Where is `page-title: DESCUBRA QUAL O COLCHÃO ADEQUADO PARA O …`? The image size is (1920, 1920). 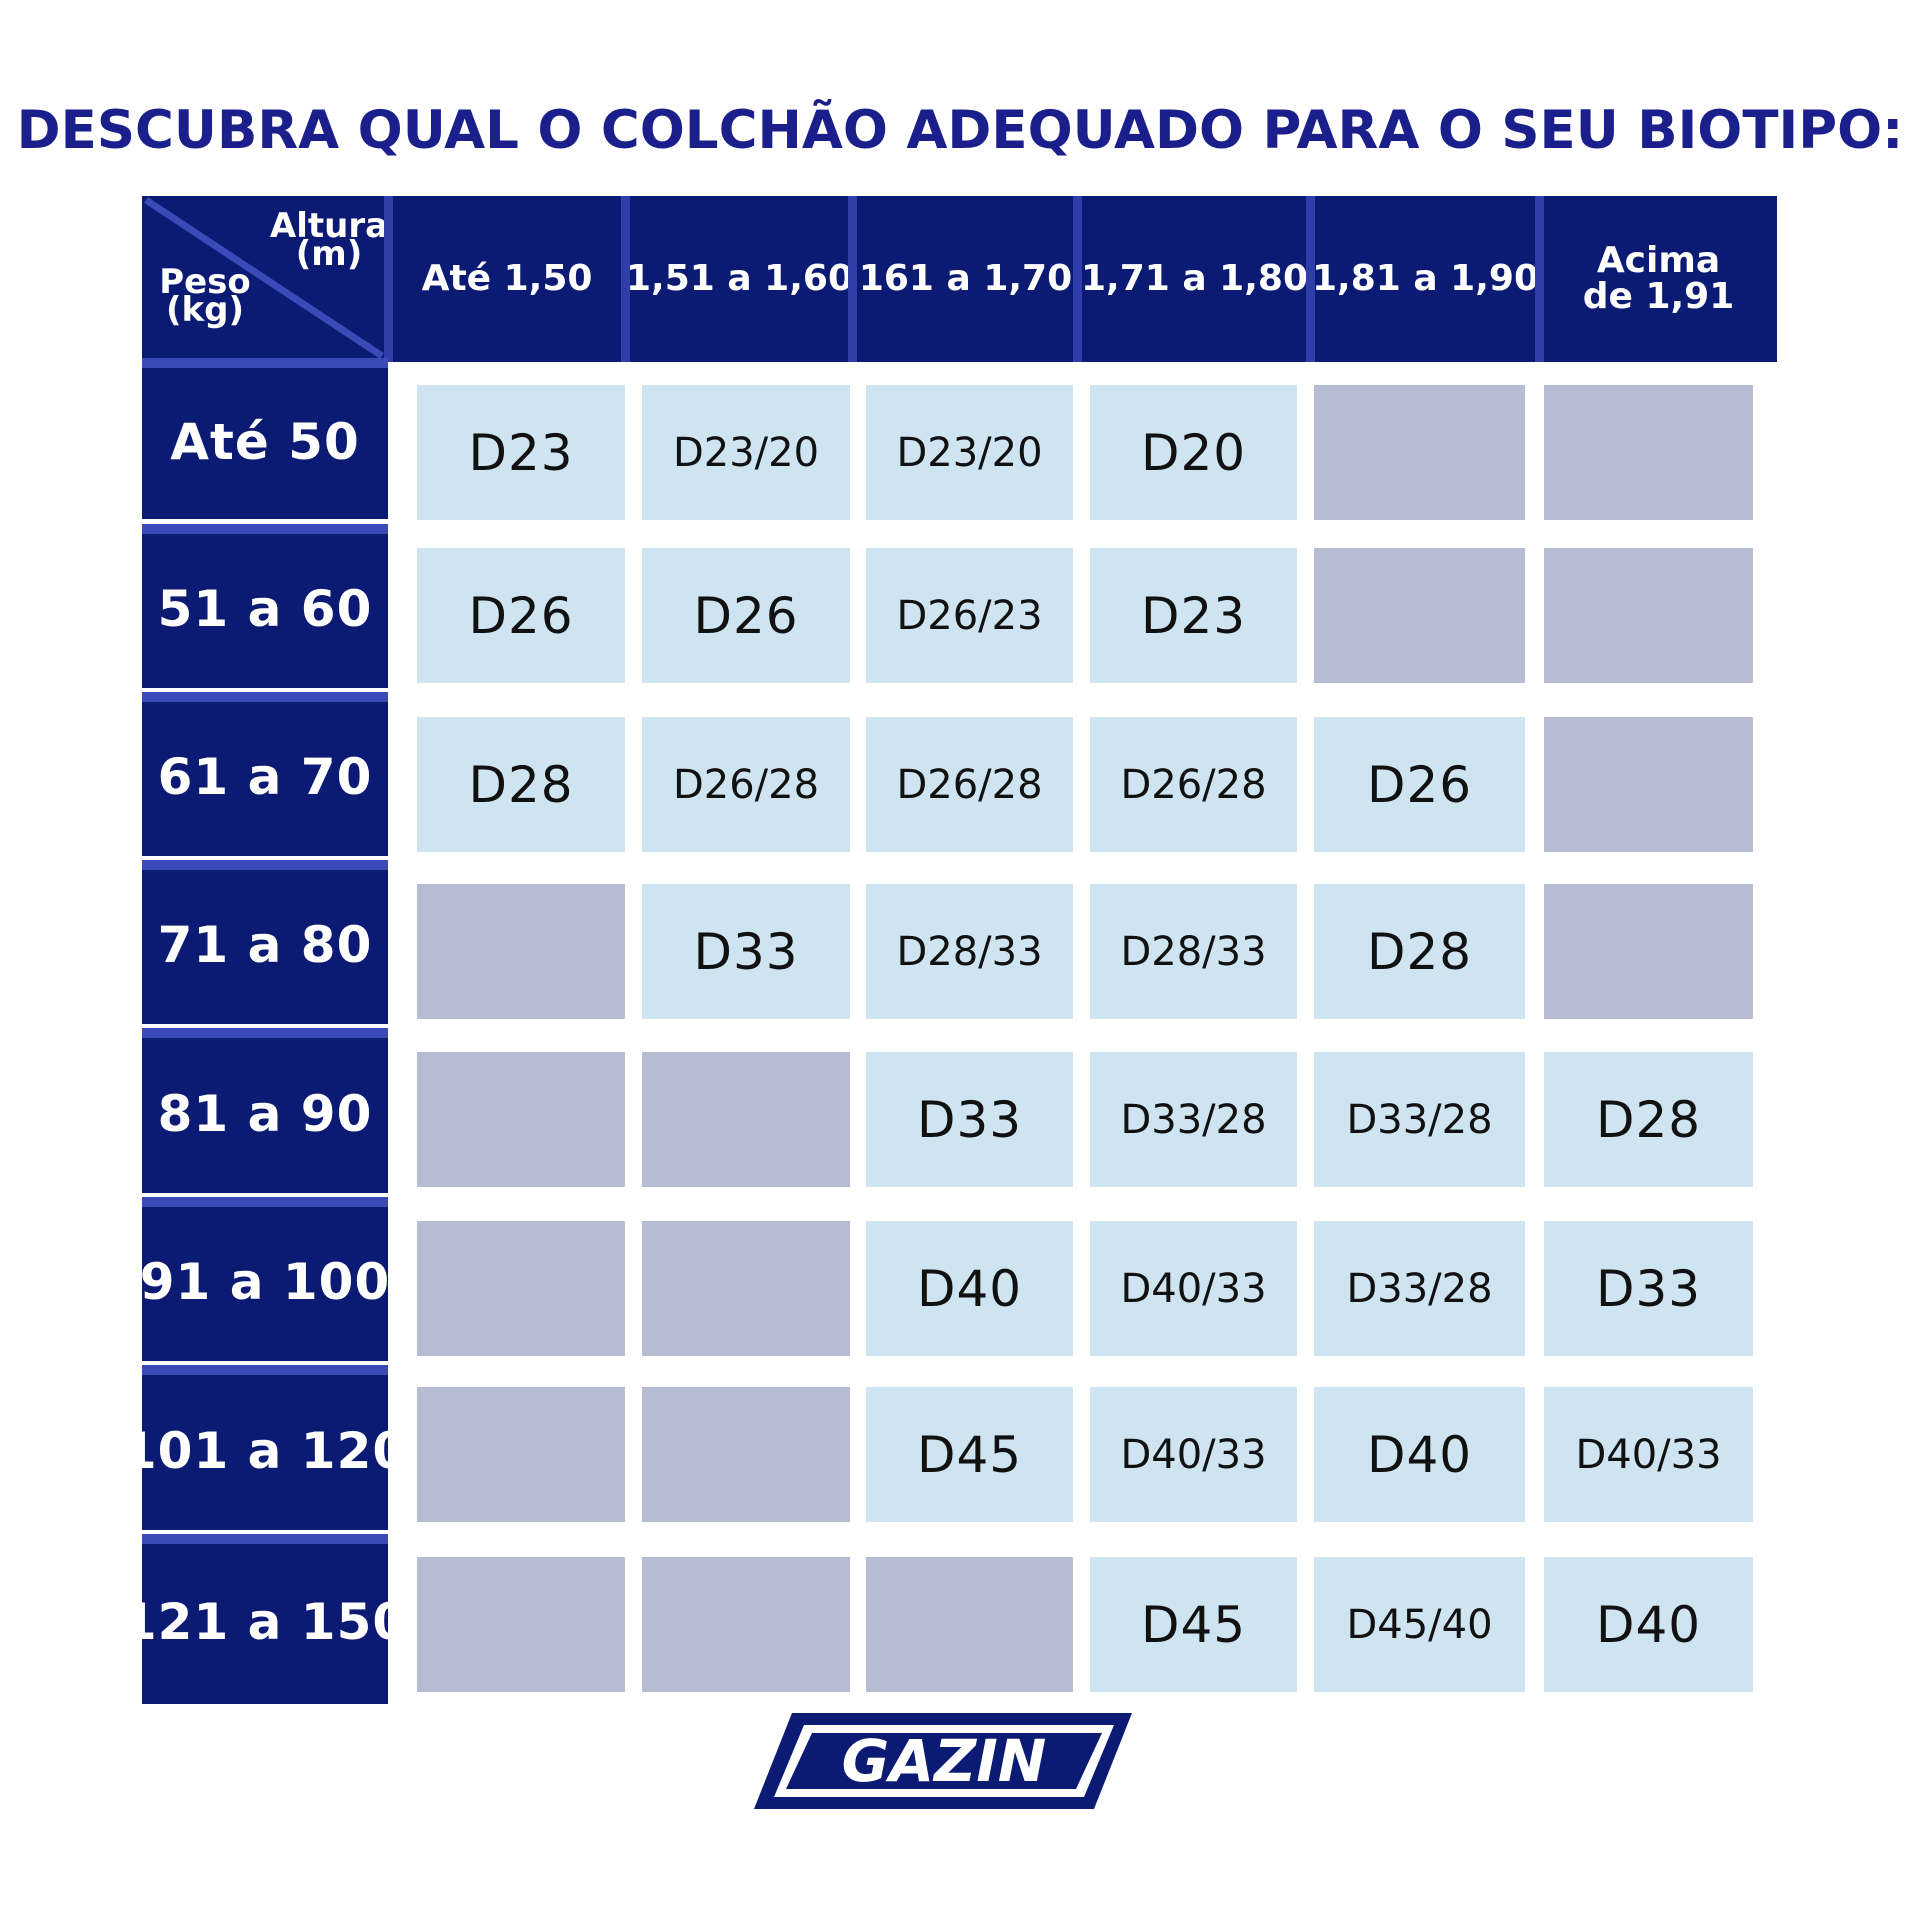
page-title: DESCUBRA QUAL O COLCHÃO ADEQUADO PARA O … is located at coordinates (960, 130).